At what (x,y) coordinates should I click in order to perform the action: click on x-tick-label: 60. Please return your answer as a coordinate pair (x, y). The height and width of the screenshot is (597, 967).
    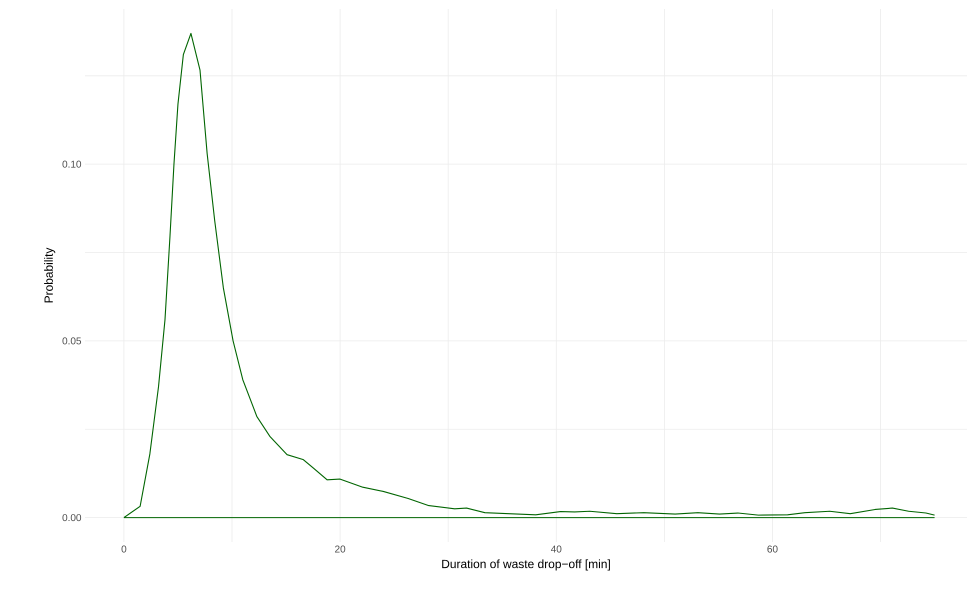
    Looking at the image, I should click on (772, 549).